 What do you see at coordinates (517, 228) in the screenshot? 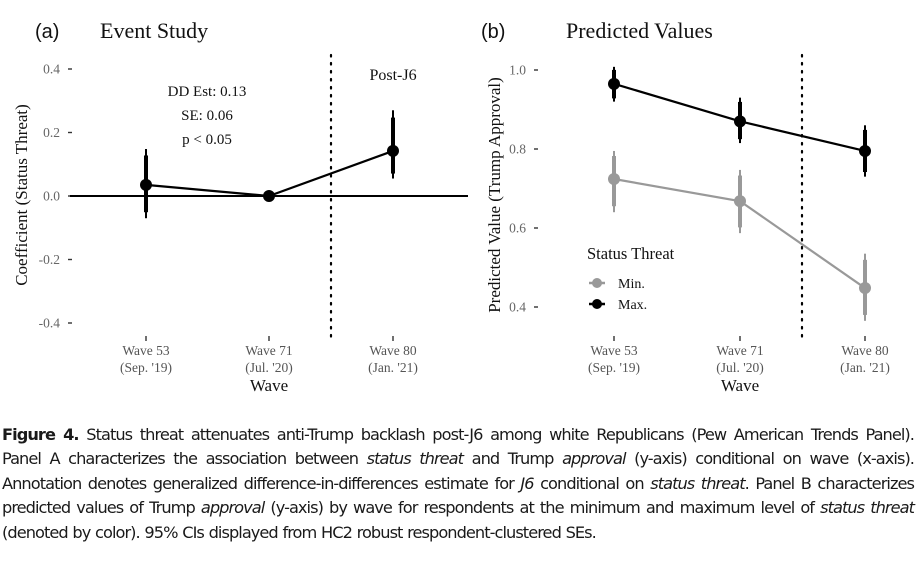
I see `y-tick-label: 0.6` at bounding box center [517, 228].